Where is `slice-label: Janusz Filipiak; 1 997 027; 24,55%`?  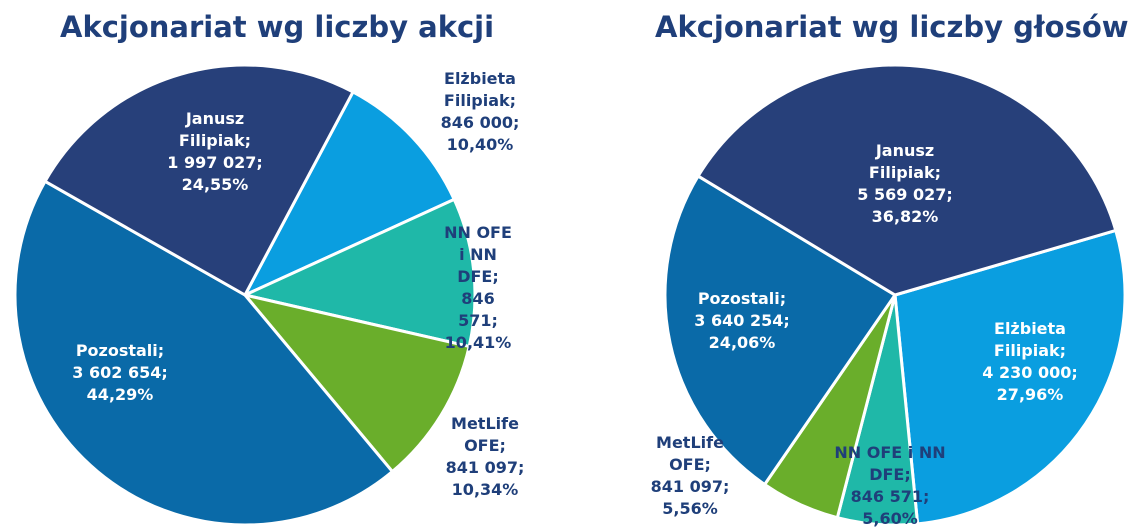 slice-label: Janusz Filipiak; 1 997 027; 24,55% is located at coordinates (215, 152).